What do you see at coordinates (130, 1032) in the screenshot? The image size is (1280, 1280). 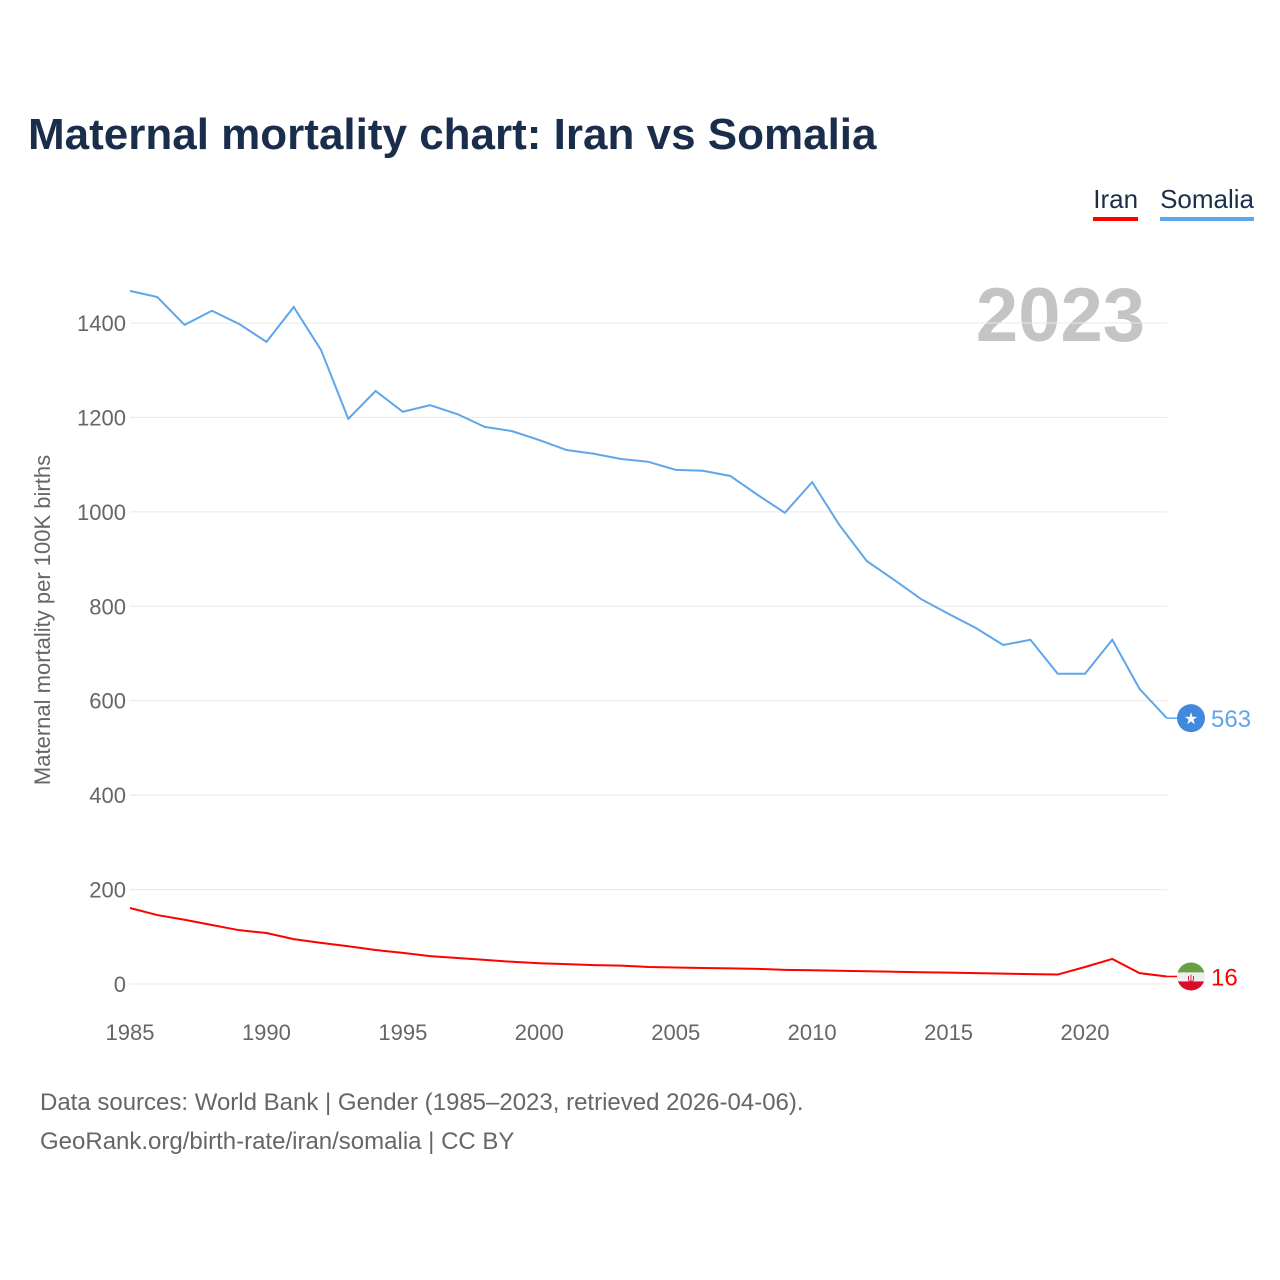 I see `x-tick-label: 1985` at bounding box center [130, 1032].